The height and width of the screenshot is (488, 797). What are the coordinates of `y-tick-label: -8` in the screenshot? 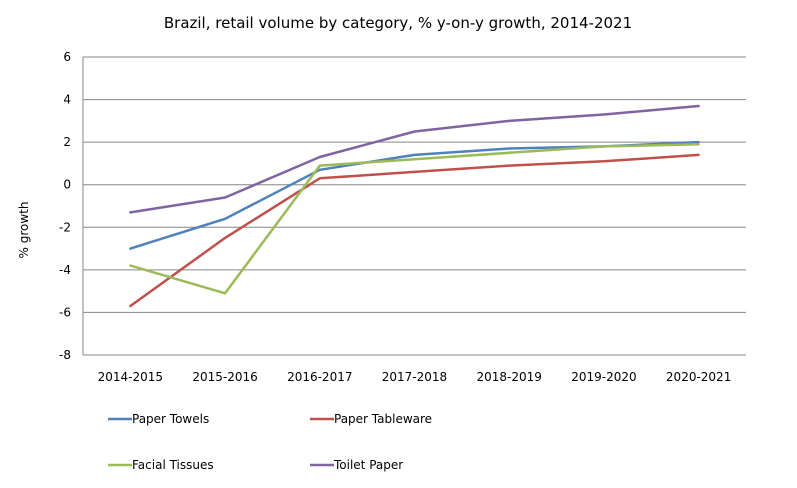 It's located at (65, 355).